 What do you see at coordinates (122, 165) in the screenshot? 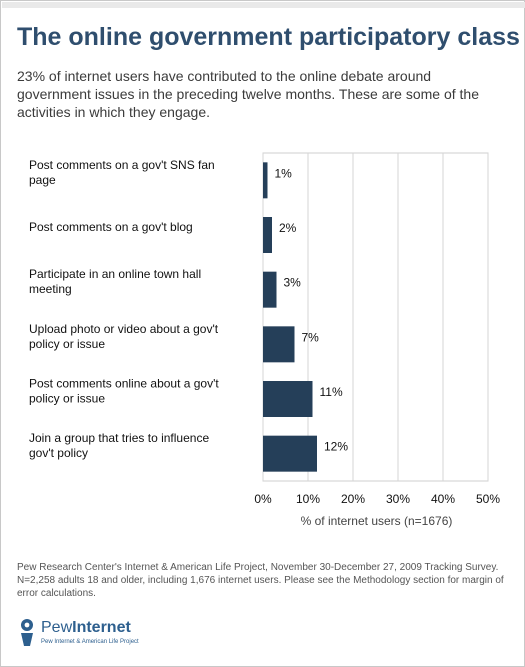
I see `category-label: Post comments on a gov't SNS fan` at bounding box center [122, 165].